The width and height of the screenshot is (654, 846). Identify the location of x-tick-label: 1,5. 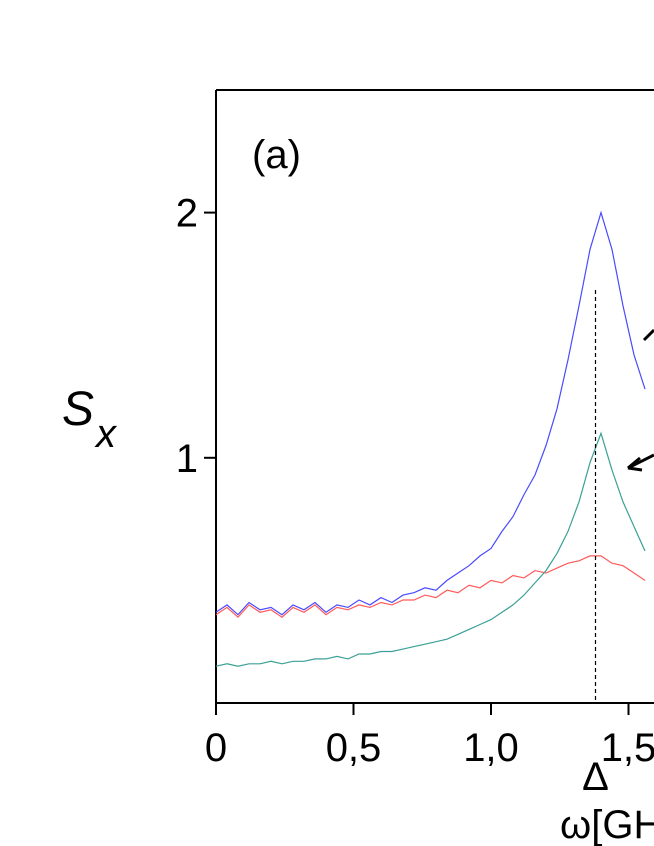
(627, 748).